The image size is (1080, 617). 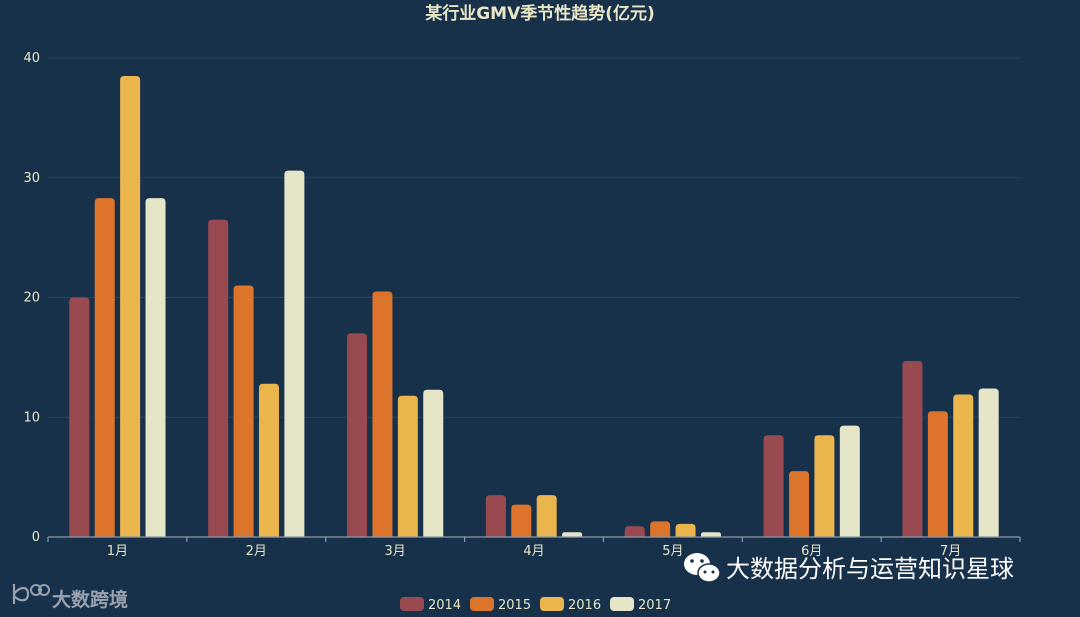 I want to click on bar-2015-1月, so click(x=104, y=368).